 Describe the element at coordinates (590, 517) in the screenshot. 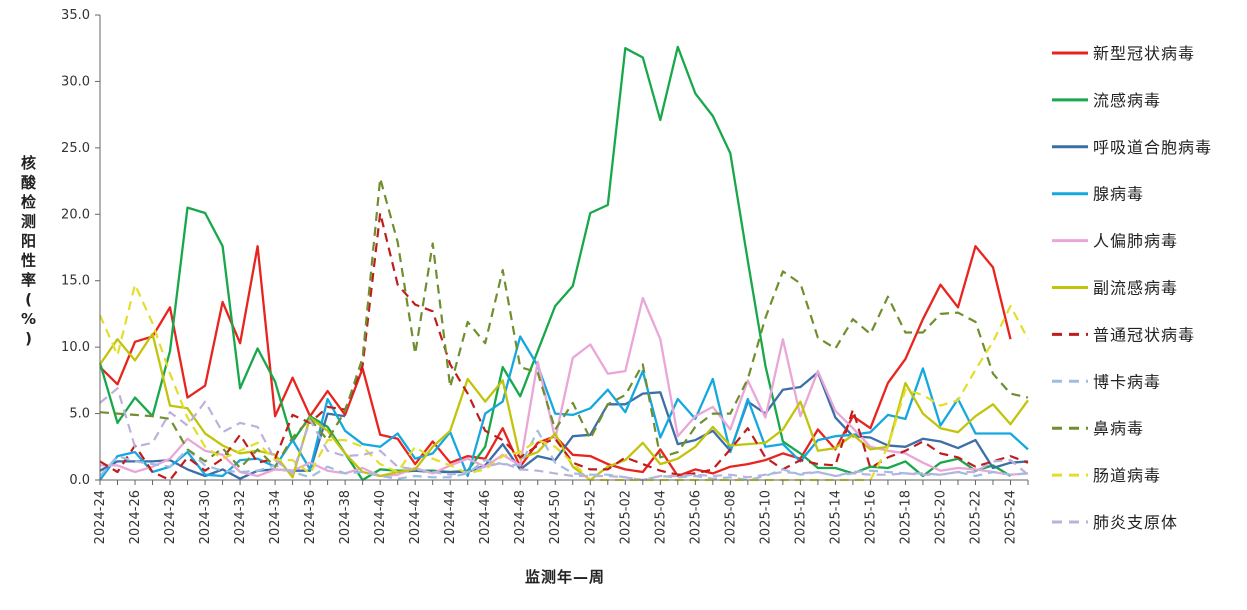

I see `x-tick-label: 2024-52` at that location.